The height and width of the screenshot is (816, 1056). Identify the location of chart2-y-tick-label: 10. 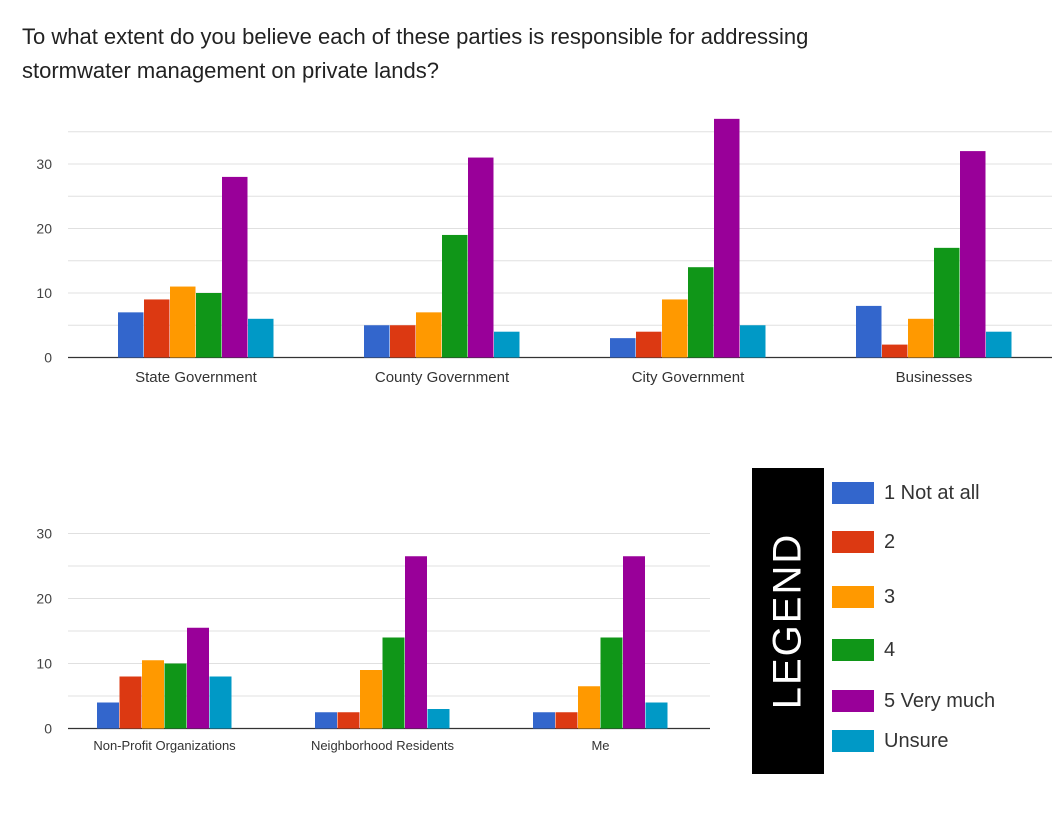
(44, 664).